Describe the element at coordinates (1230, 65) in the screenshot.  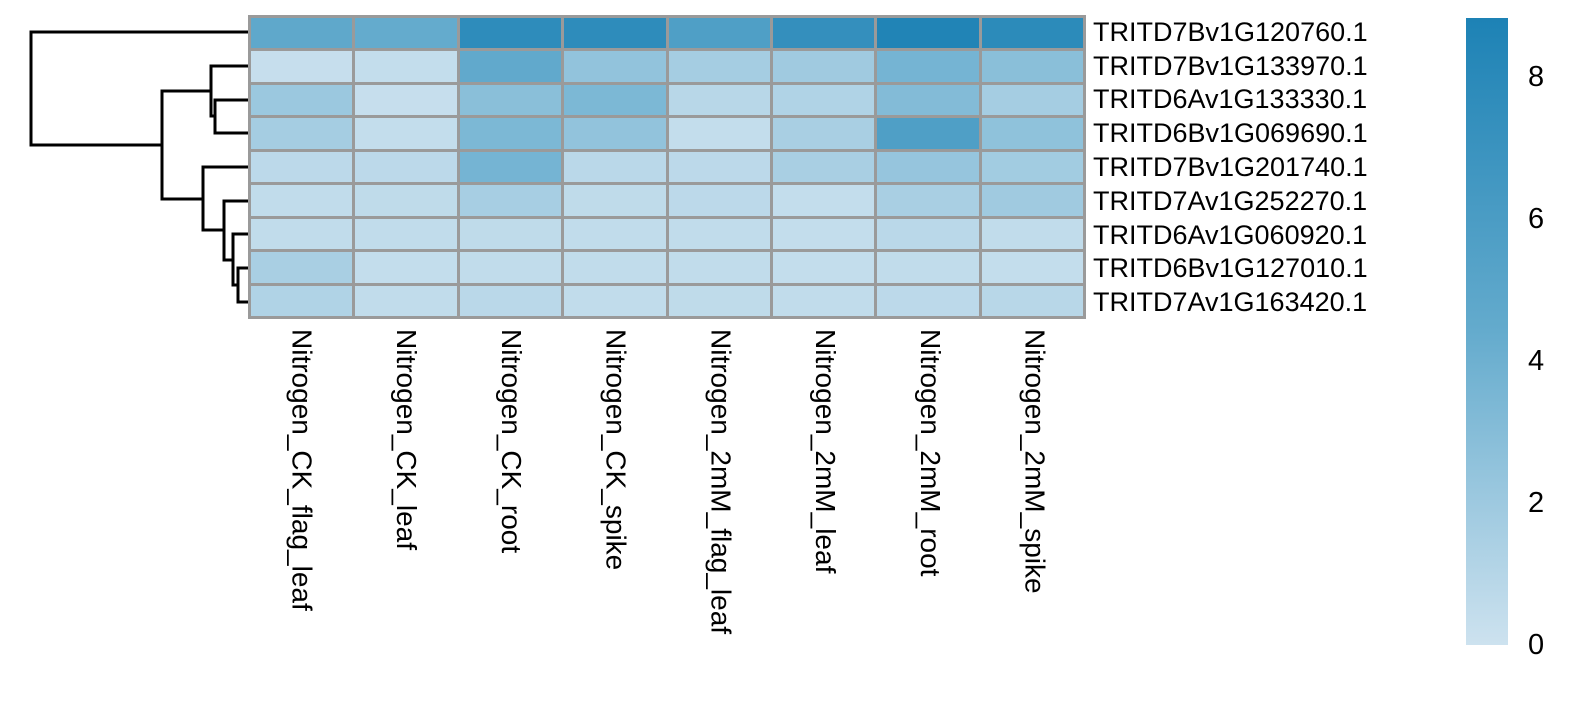
I see `row-label: TRITD7Bv1G133970.1` at that location.